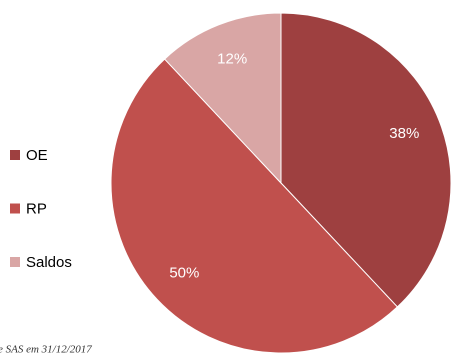 The width and height of the screenshot is (451, 358). I want to click on source-note: e SAS em 31/12/2017, so click(46, 350).